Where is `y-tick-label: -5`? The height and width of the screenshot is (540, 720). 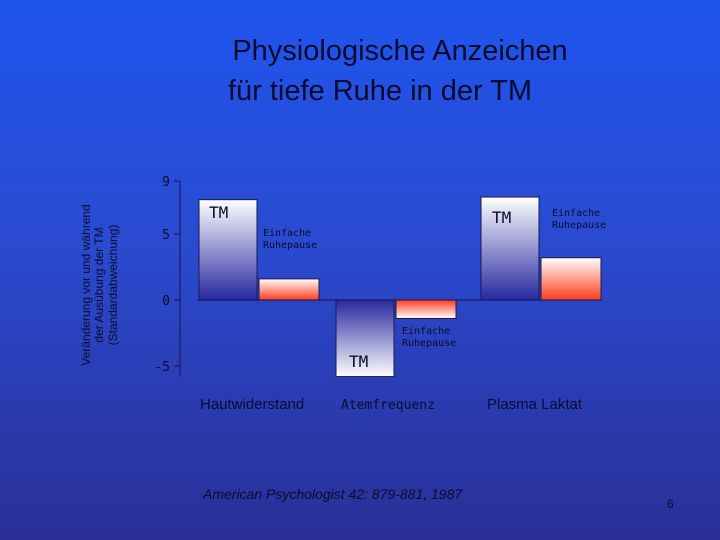 y-tick-label: -5 is located at coordinates (162, 367).